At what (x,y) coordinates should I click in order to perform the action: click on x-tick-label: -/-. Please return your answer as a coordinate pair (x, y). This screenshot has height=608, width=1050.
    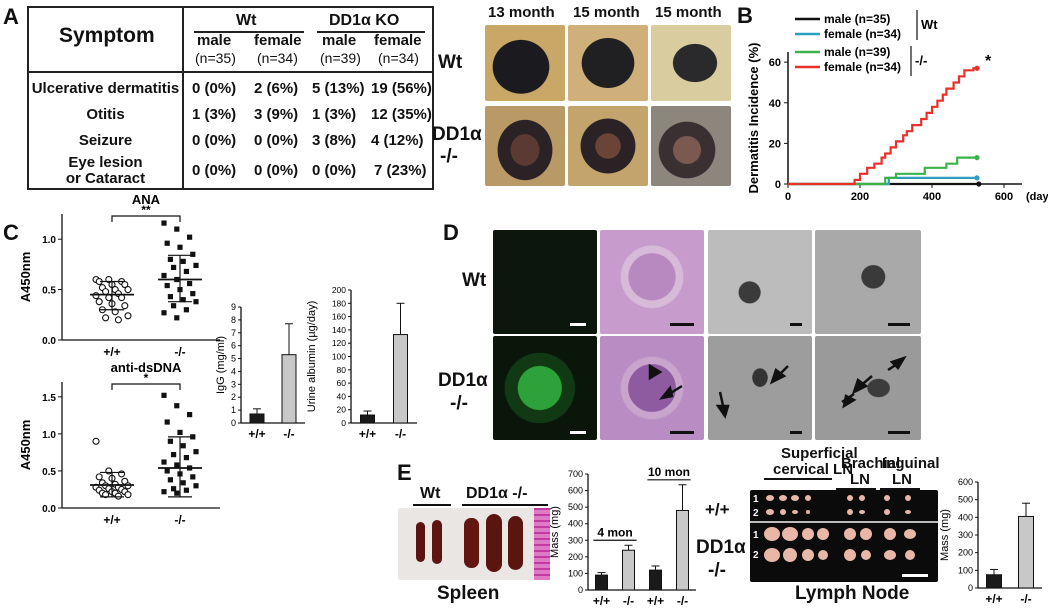
    Looking at the image, I should click on (179, 520).